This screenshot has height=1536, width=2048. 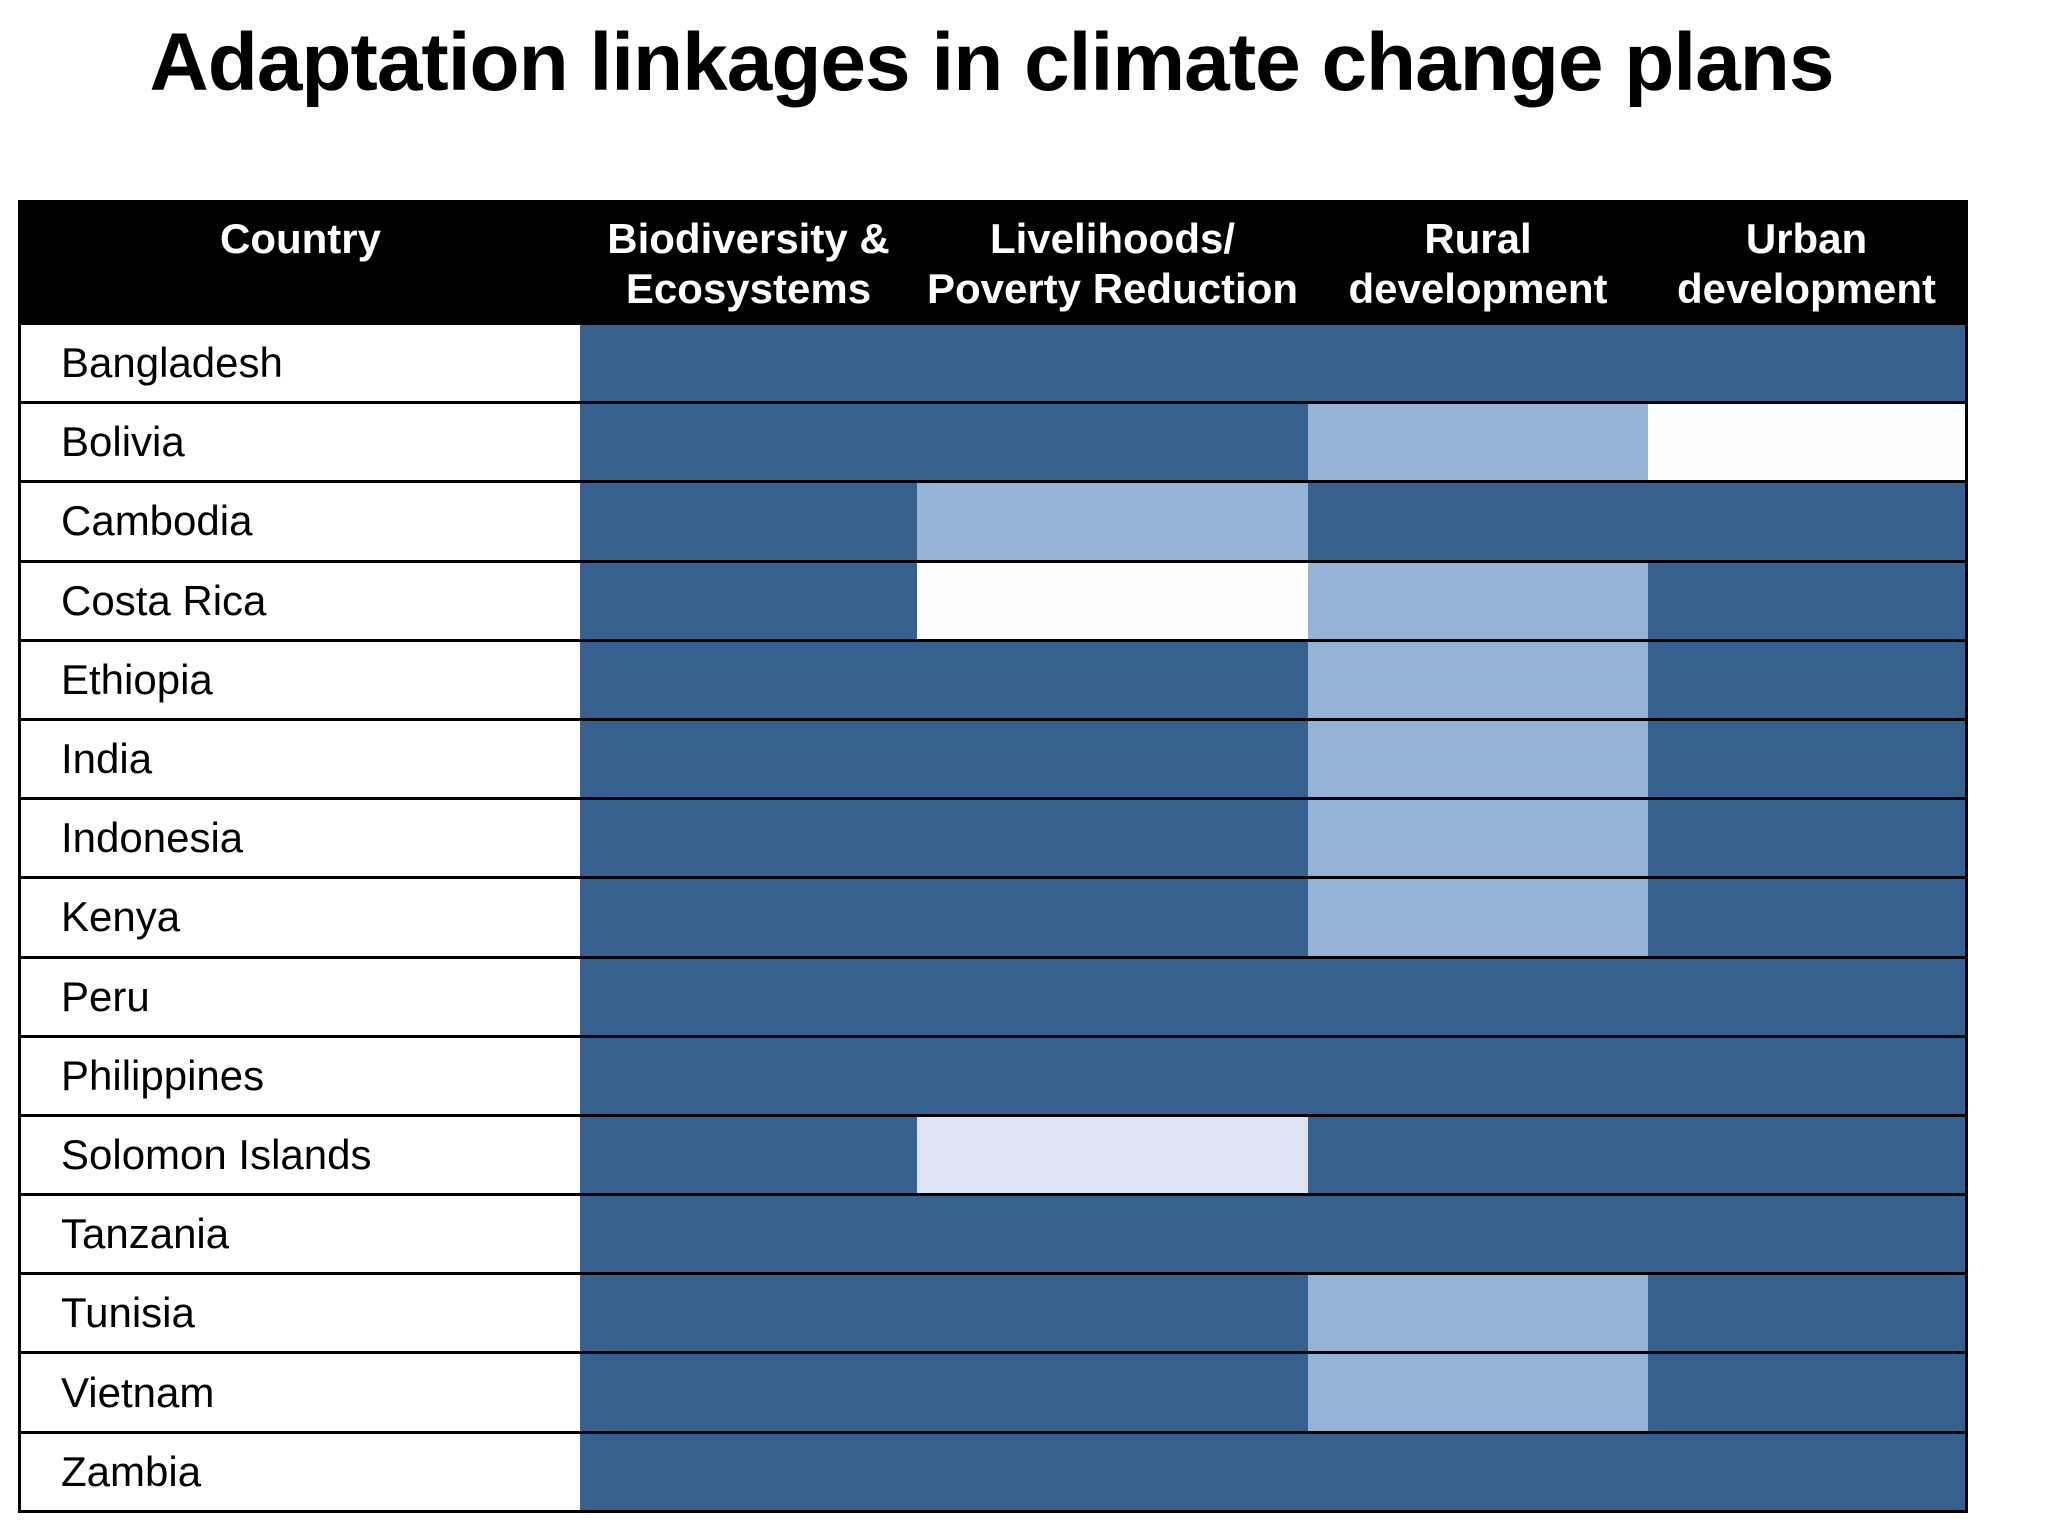 What do you see at coordinates (748, 1155) in the screenshot?
I see `linkage-cell-solomon-islands-biodiversity` at bounding box center [748, 1155].